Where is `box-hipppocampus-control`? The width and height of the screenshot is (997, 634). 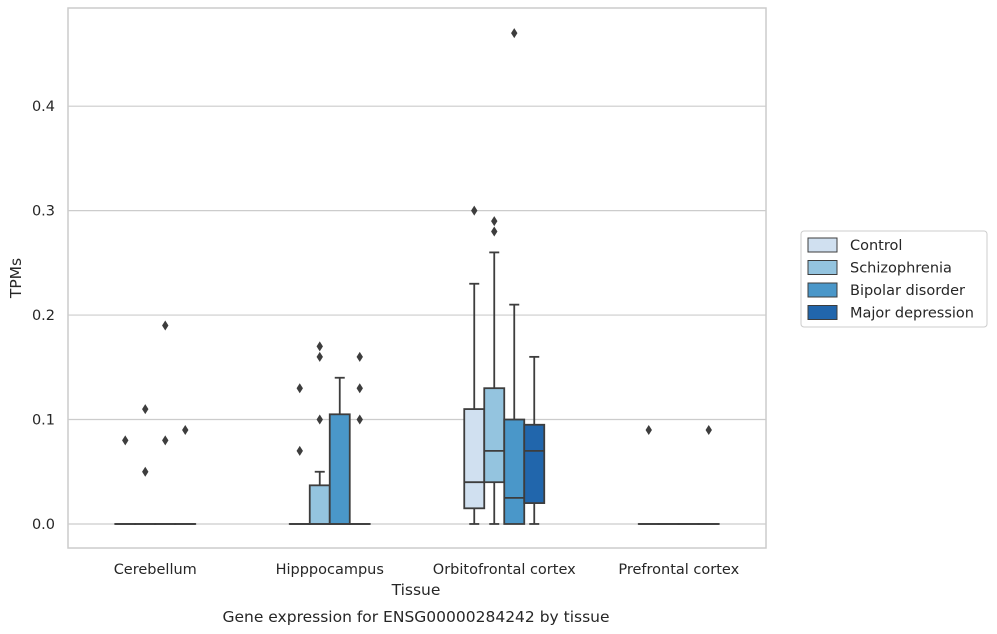
box-hipppocampus-control is located at coordinates (299, 454).